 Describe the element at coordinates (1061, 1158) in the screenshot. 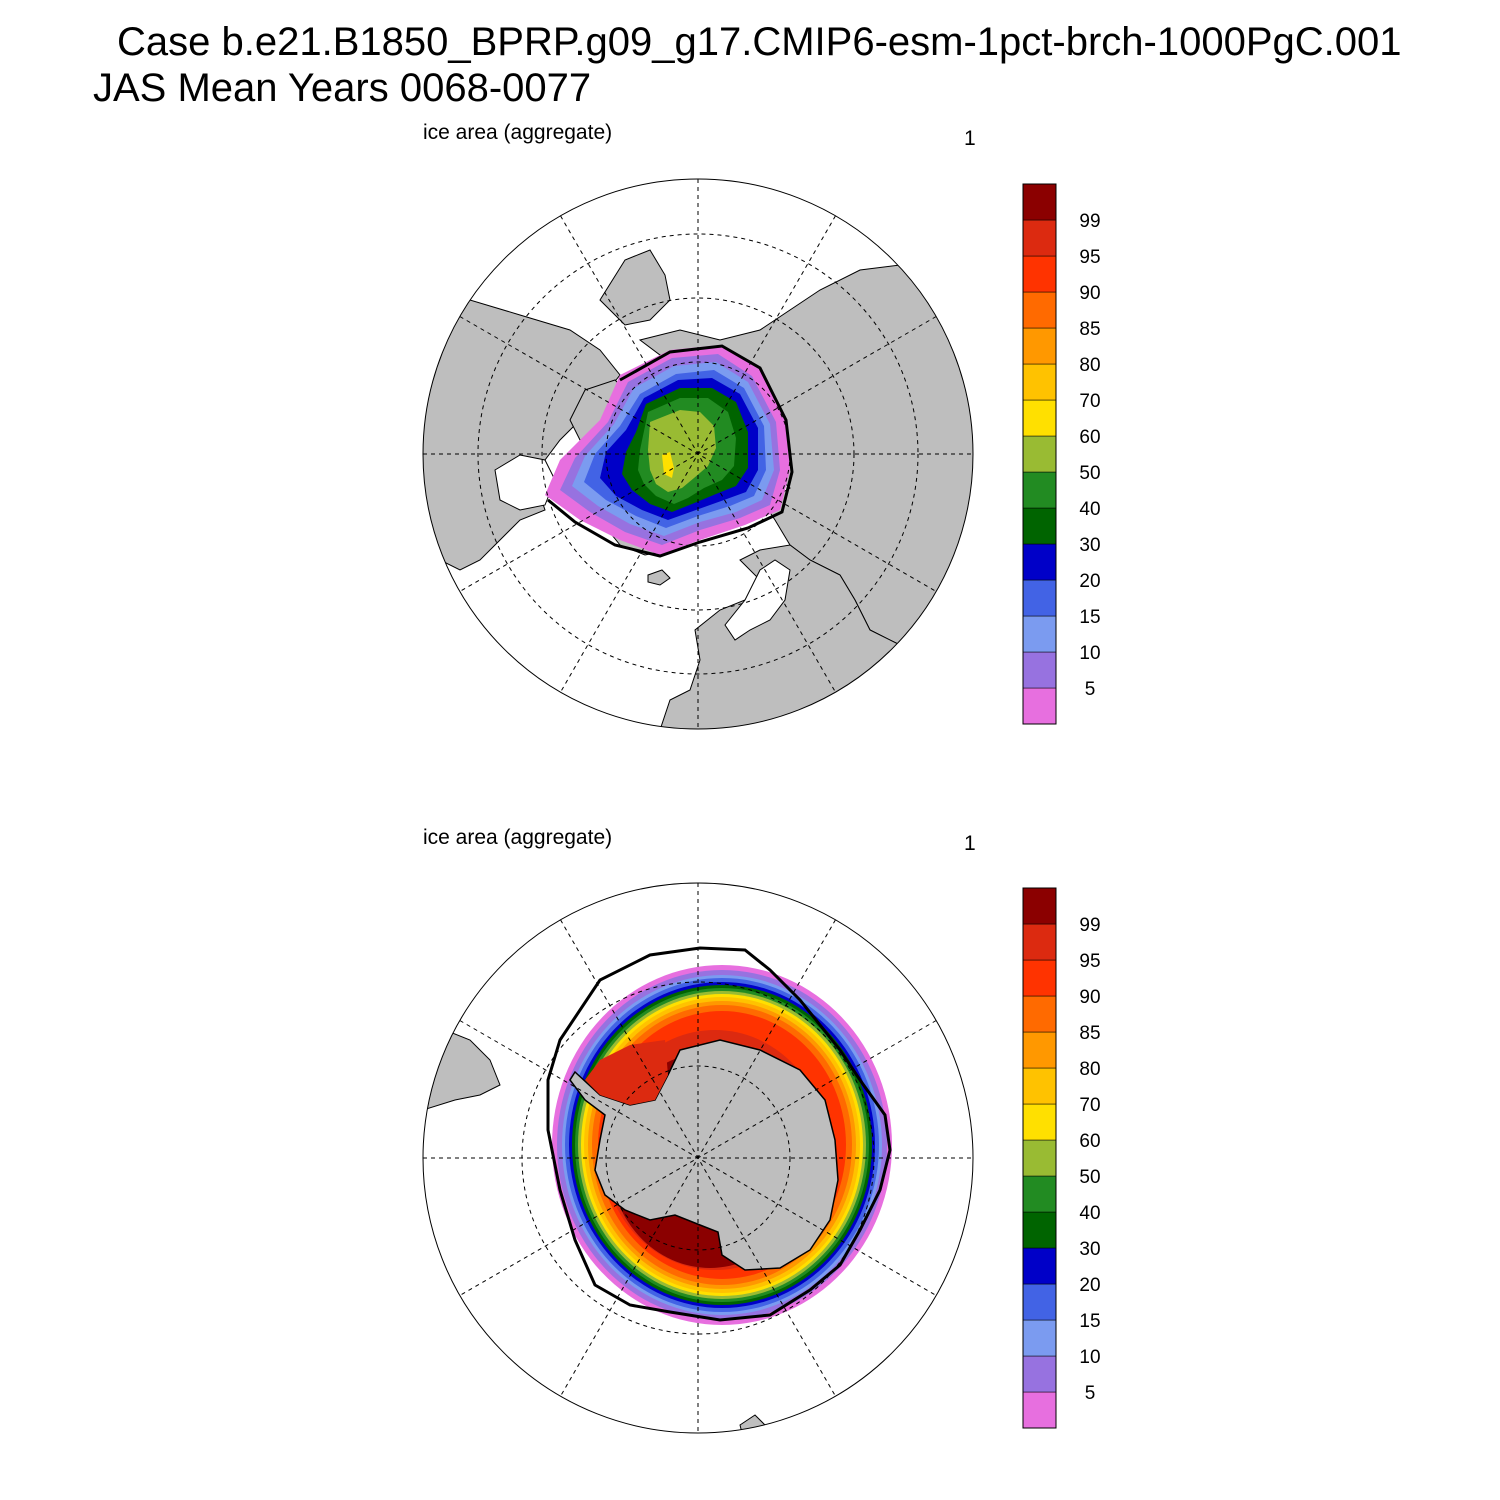

I see `south-colorbar: 5 10 15 20 30 40 50 60 70 80 85 90 95 99` at that location.